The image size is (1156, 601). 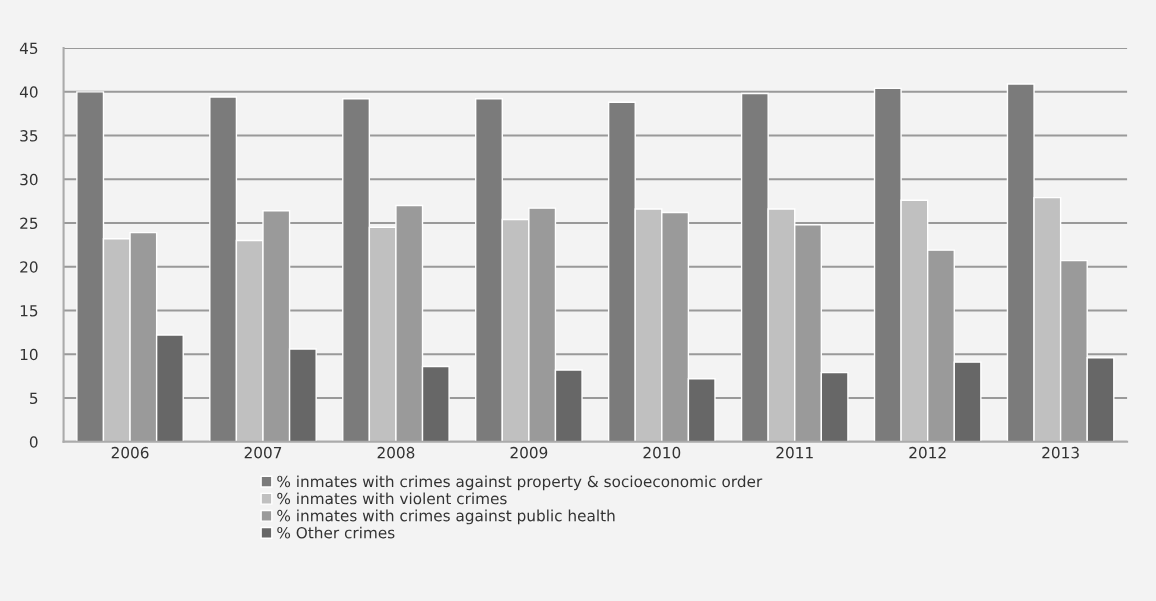 I want to click on x-tick-label: 2007, so click(x=263, y=452).